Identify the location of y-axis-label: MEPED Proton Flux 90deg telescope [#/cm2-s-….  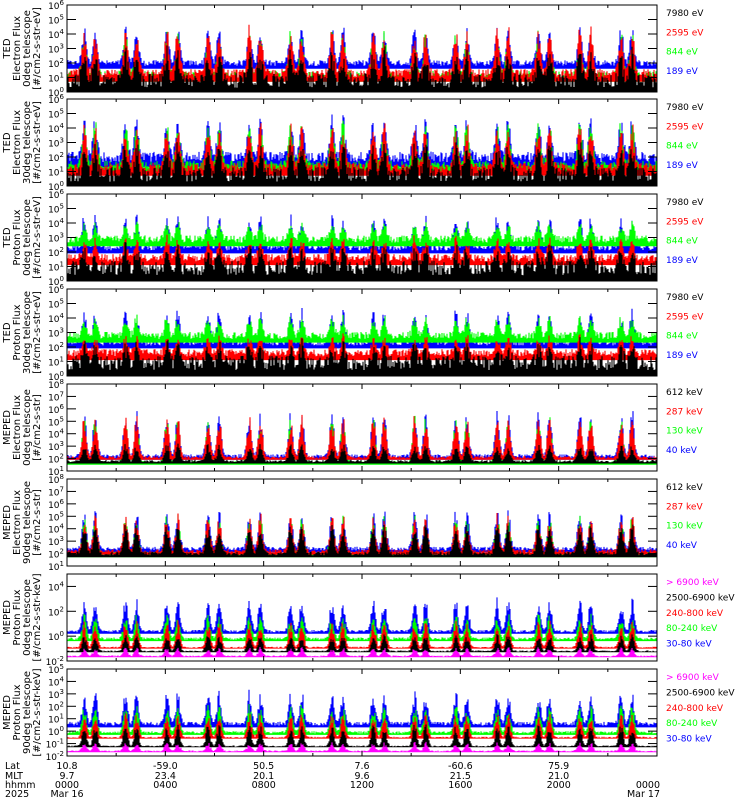
(22, 712).